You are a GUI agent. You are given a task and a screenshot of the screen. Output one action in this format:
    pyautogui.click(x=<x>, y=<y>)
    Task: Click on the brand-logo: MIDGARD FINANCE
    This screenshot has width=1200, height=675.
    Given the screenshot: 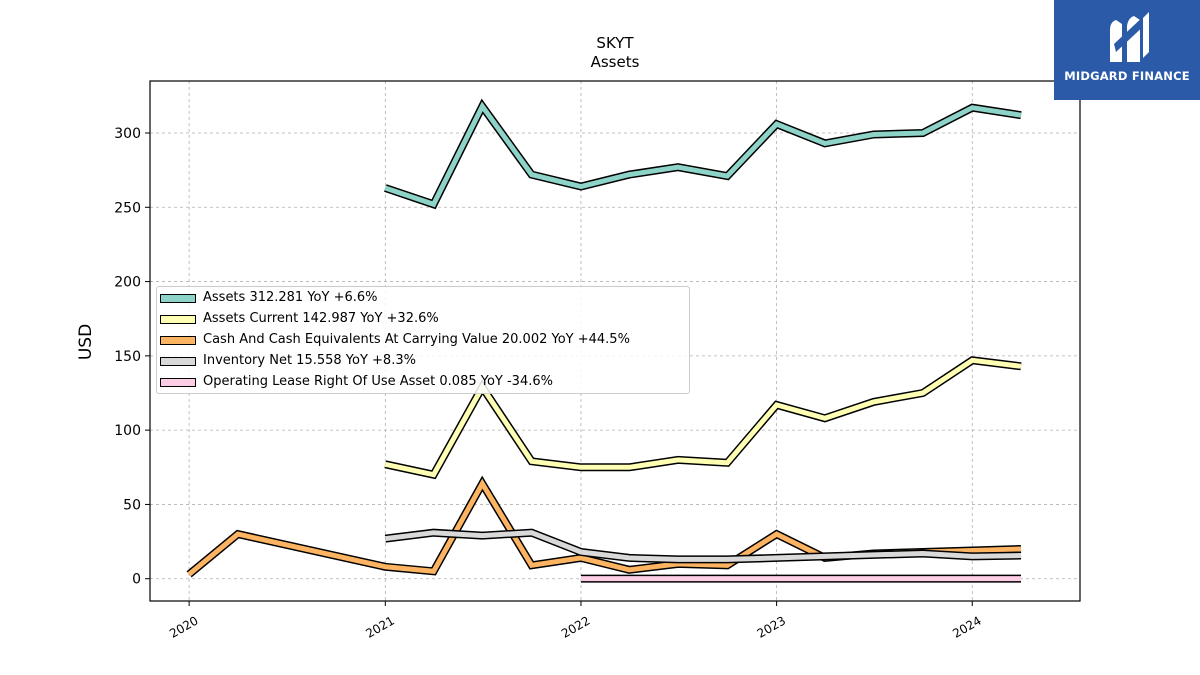 What is the action you would take?
    pyautogui.click(x=1127, y=50)
    